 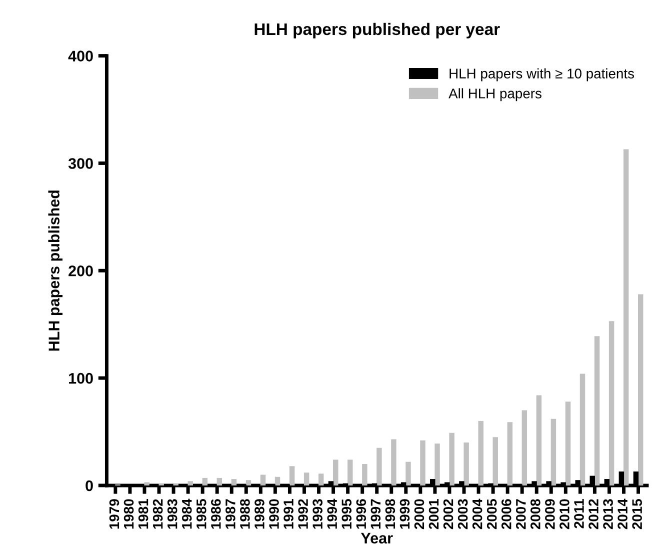 I want to click on y-axis-title: HLH papers published, so click(x=55, y=270).